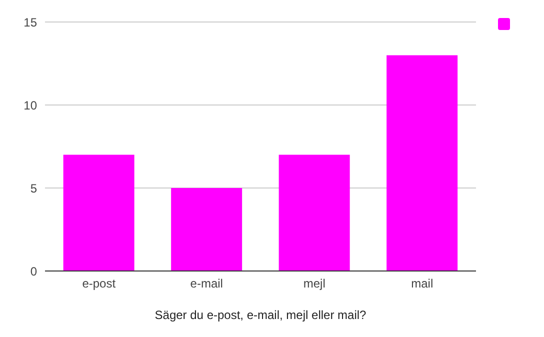 This screenshot has height=337, width=544. What do you see at coordinates (314, 283) in the screenshot?
I see `x-tick-label: mejl` at bounding box center [314, 283].